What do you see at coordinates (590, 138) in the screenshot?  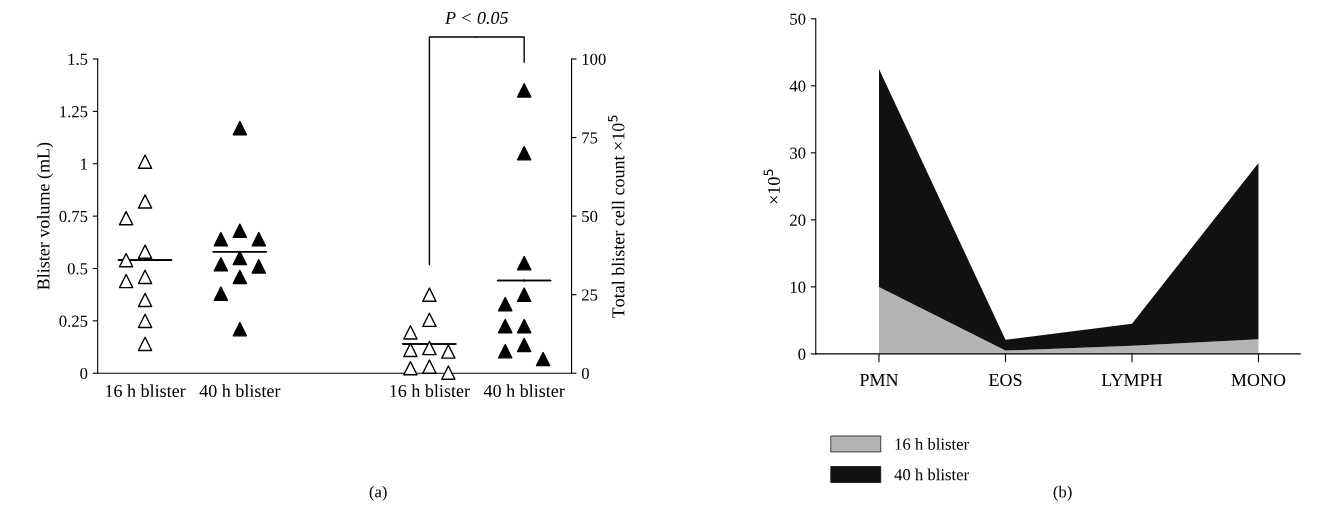 I see `y2-tick-label: 75` at bounding box center [590, 138].